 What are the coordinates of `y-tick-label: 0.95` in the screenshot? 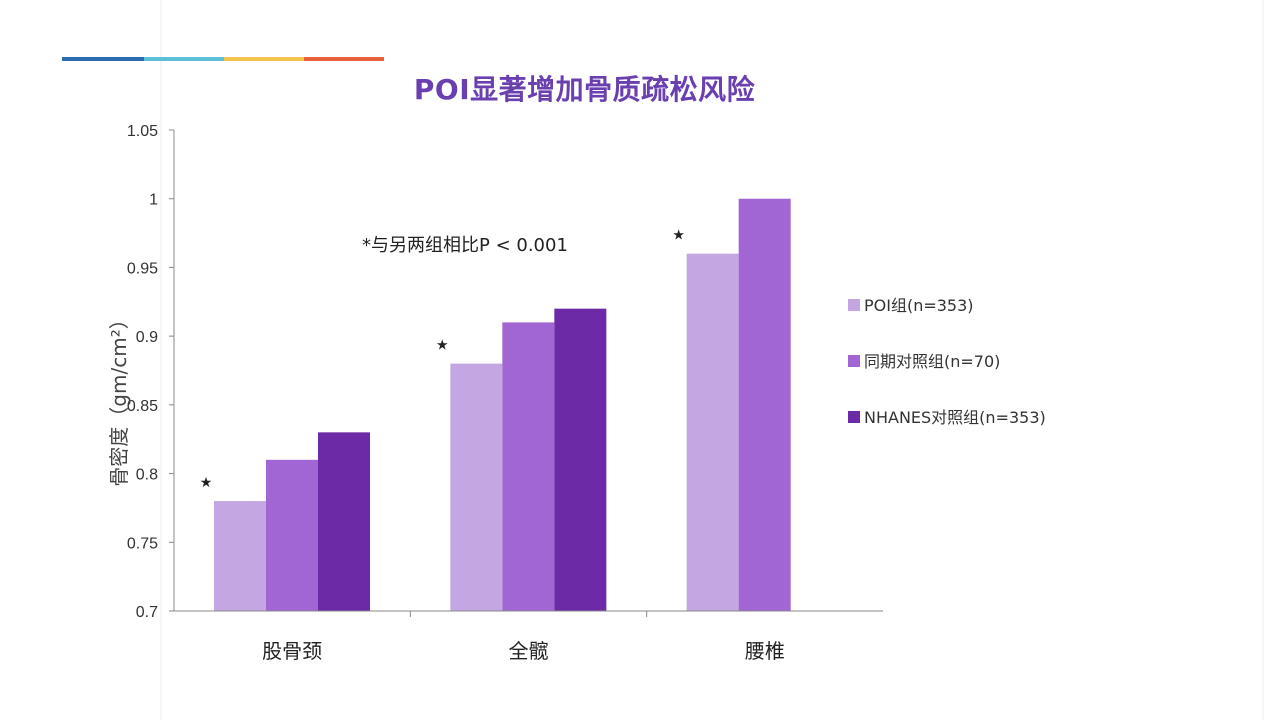 It's located at (142, 268).